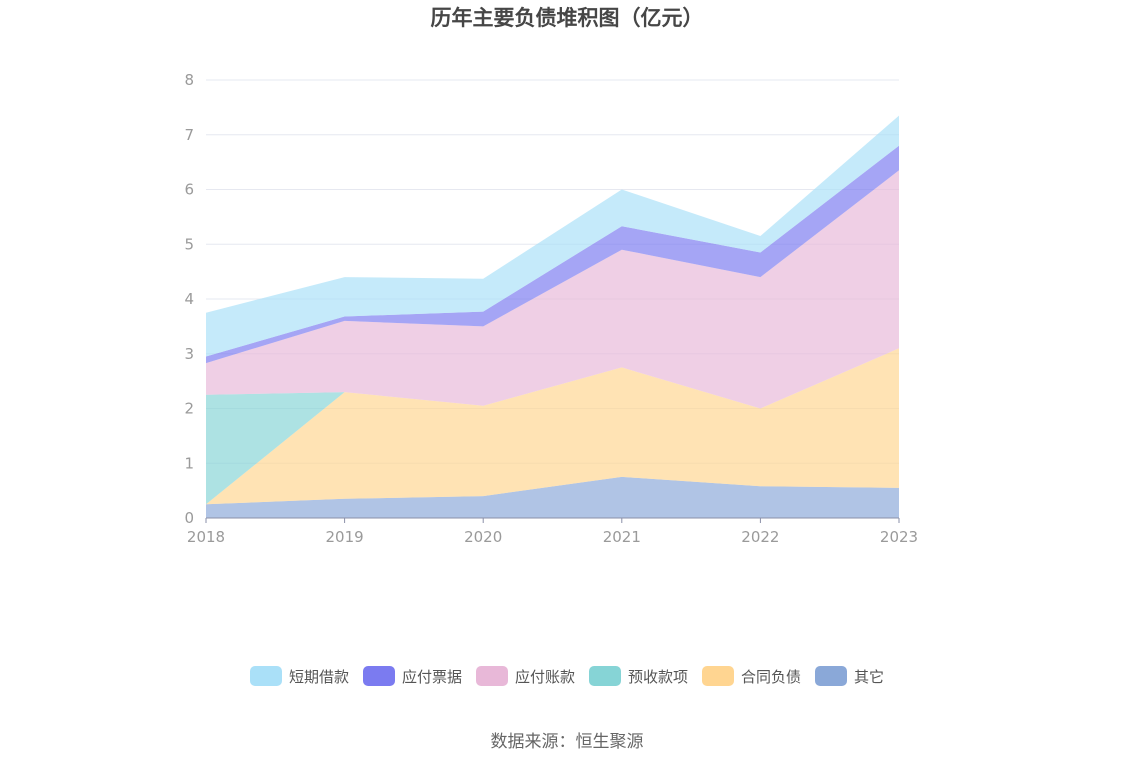 This screenshot has width=1134, height=766. I want to click on x-tick-label: 2019, so click(345, 537).